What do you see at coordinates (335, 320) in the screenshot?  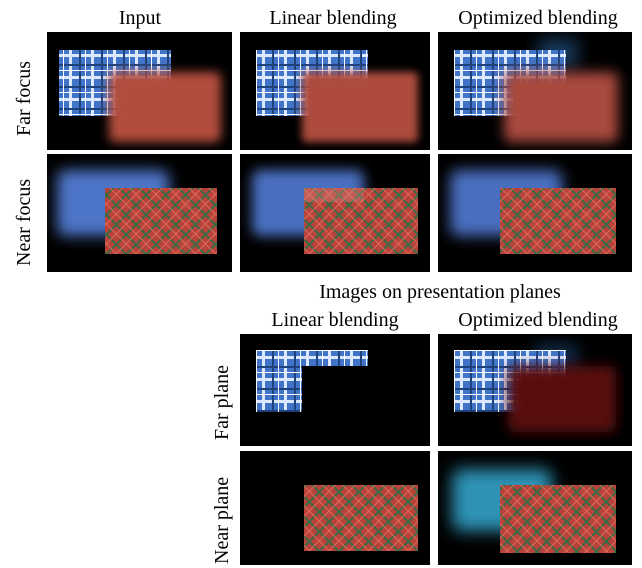 I see `bottom-col-header-linear: Linear blending` at bounding box center [335, 320].